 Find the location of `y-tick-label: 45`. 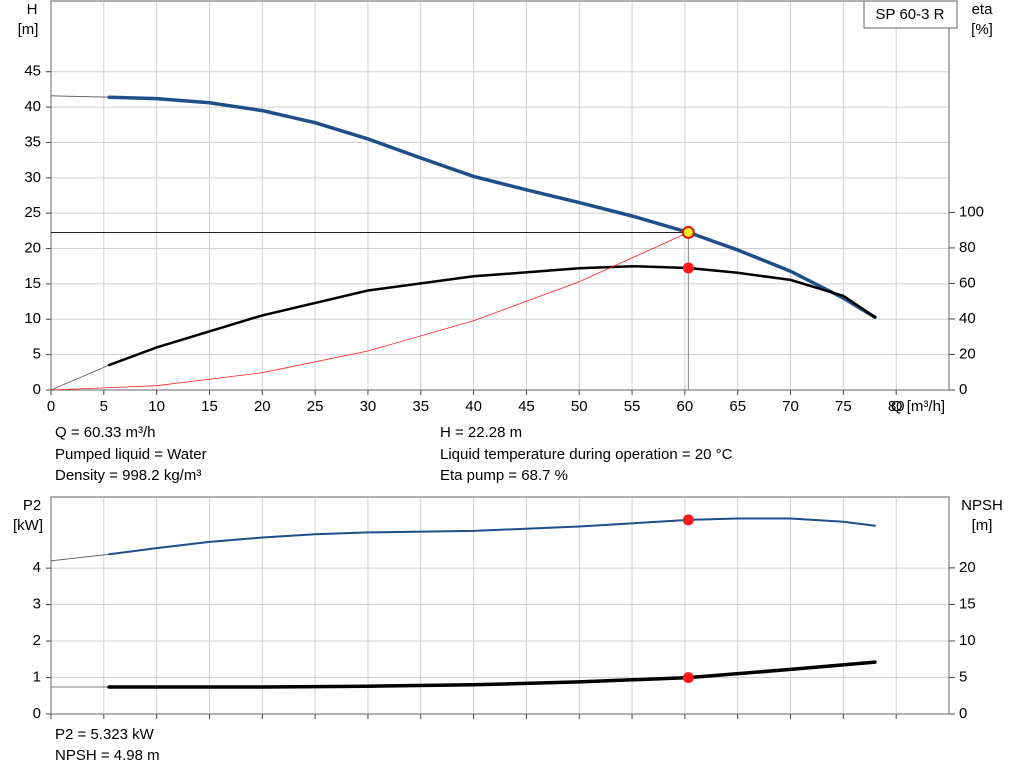

y-tick-label: 45 is located at coordinates (32, 71).